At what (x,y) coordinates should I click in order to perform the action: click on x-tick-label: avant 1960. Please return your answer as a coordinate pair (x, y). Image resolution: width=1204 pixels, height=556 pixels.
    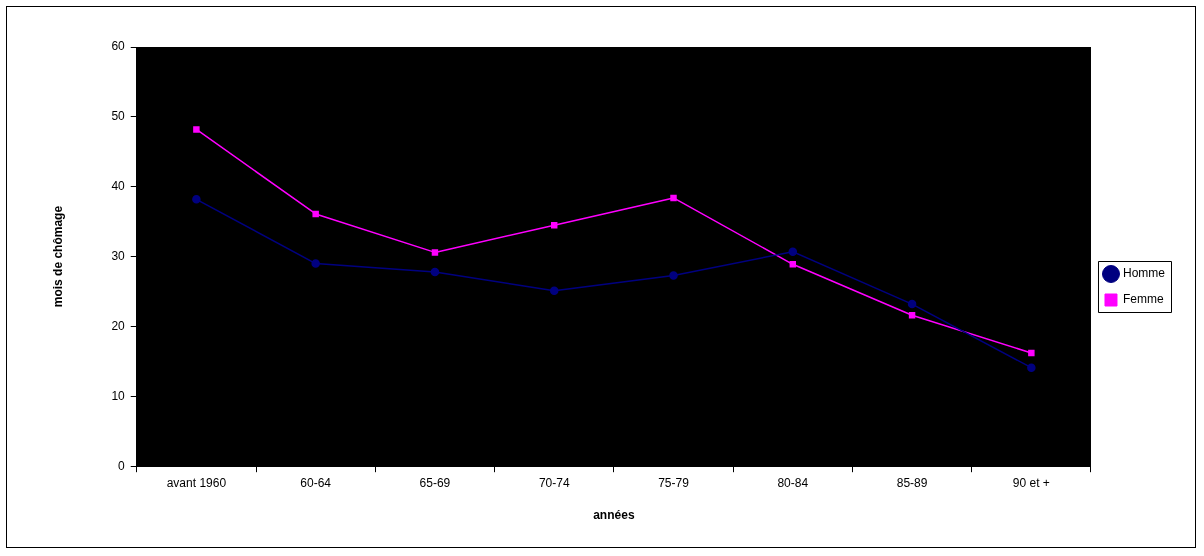
    Looking at the image, I should click on (196, 482).